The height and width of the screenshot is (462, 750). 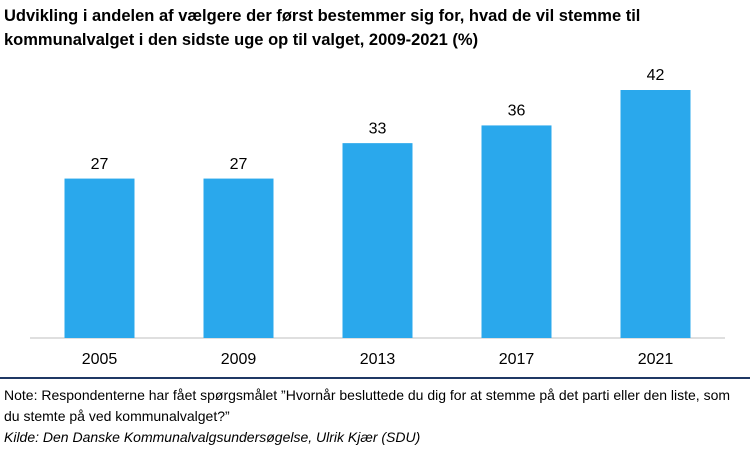 What do you see at coordinates (378, 359) in the screenshot?
I see `x-tick-label: 2013` at bounding box center [378, 359].